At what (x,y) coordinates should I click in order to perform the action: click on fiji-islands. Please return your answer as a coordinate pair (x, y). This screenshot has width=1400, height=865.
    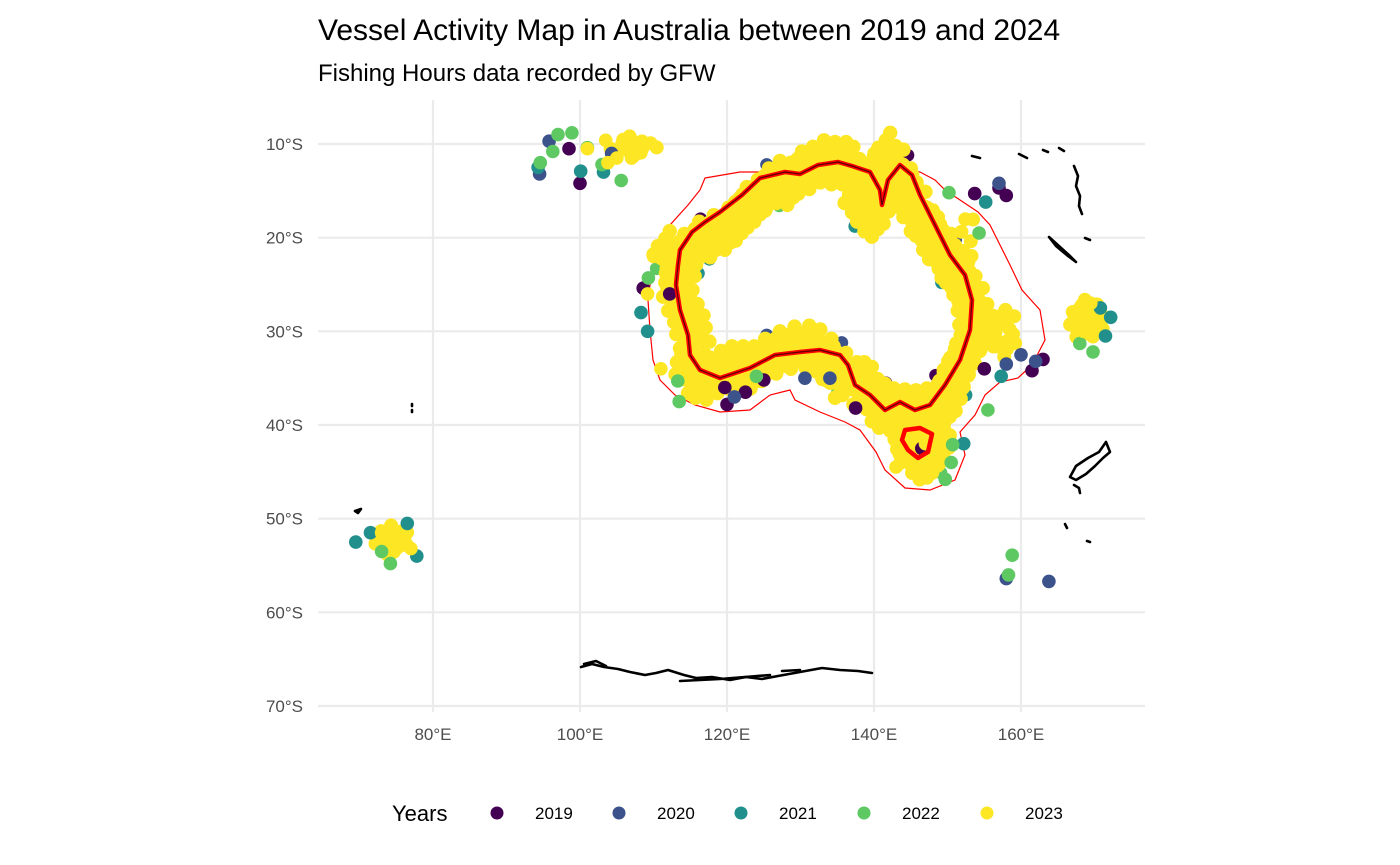
    Looking at the image, I should click on (1087, 239).